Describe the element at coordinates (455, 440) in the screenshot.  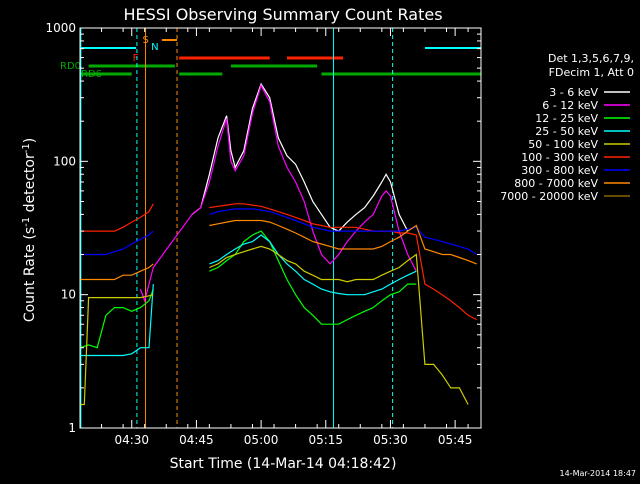
I see `x-tick-label: 05:45` at that location.